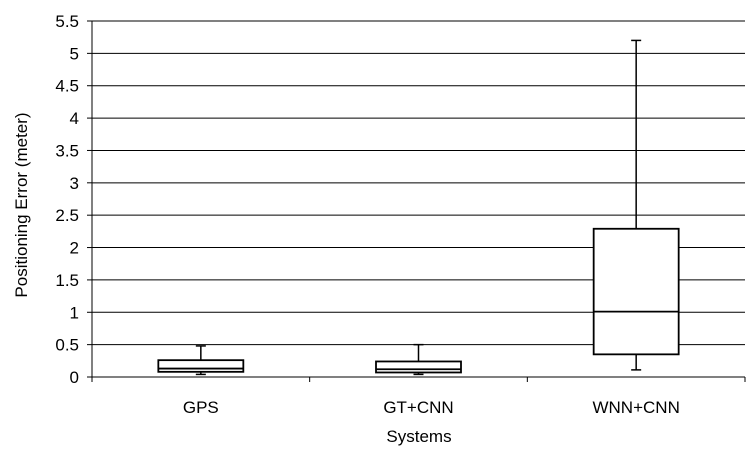 This screenshot has width=750, height=449. What do you see at coordinates (418, 407) in the screenshot?
I see `x-tick-label: GT+CNN` at bounding box center [418, 407].